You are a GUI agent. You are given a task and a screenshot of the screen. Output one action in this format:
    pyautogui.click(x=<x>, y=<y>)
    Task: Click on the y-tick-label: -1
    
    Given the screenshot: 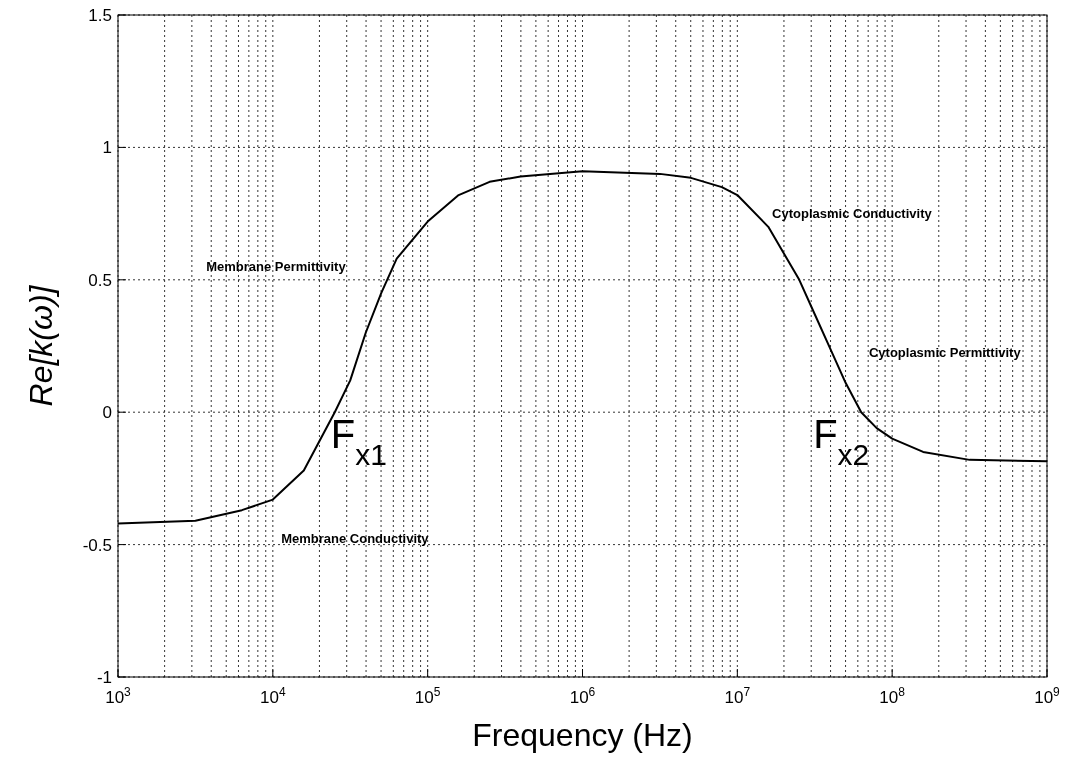 What is the action you would take?
    pyautogui.click(x=104, y=677)
    